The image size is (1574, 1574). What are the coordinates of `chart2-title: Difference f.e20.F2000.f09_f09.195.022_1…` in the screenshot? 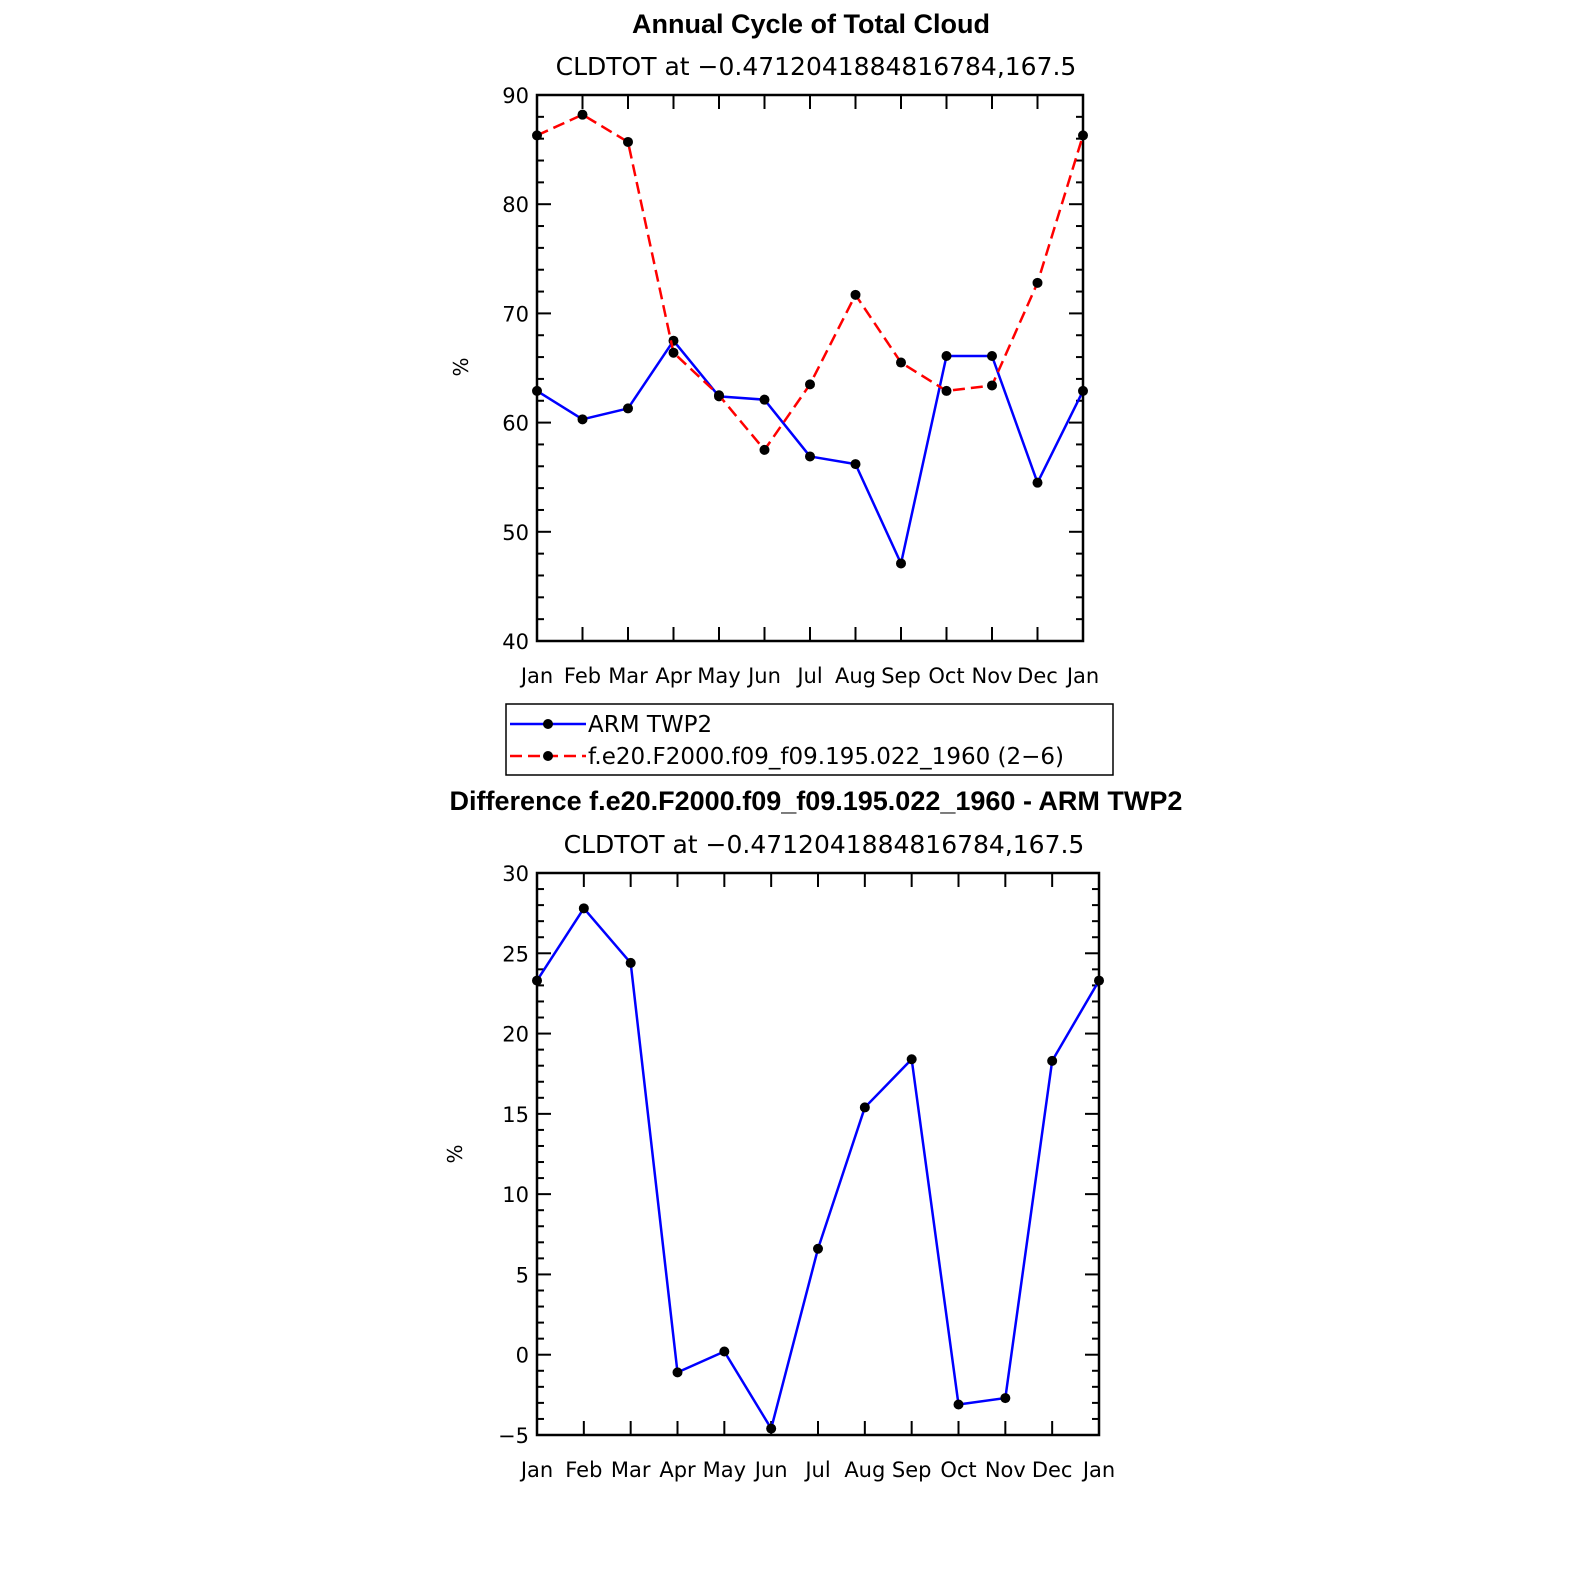 It's located at (816, 801).